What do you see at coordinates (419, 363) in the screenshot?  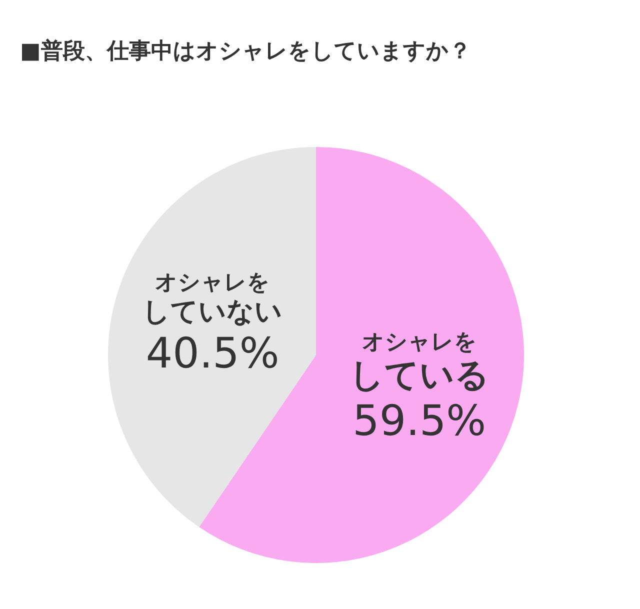 I see `slice-label: オシャレをしている` at bounding box center [419, 363].